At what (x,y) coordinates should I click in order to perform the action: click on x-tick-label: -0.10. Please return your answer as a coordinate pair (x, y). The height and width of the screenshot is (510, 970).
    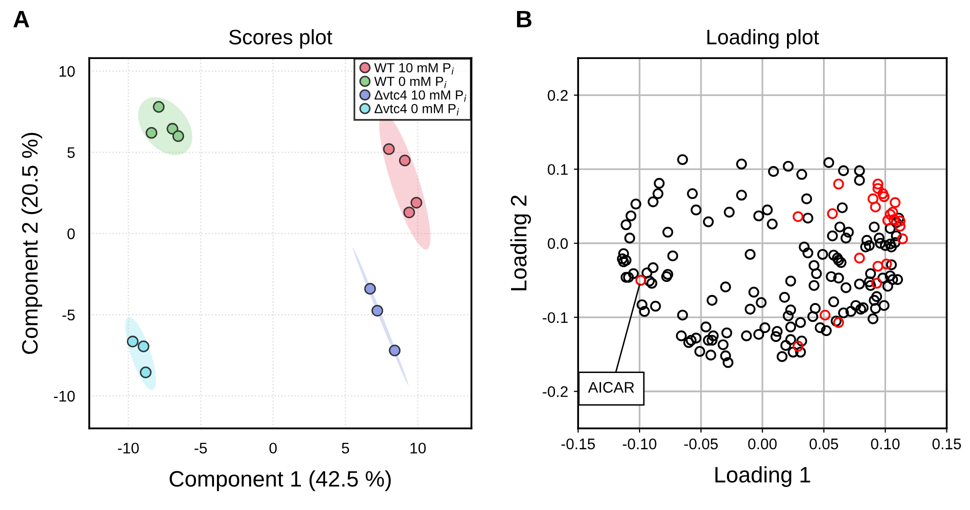
    Looking at the image, I should click on (639, 444).